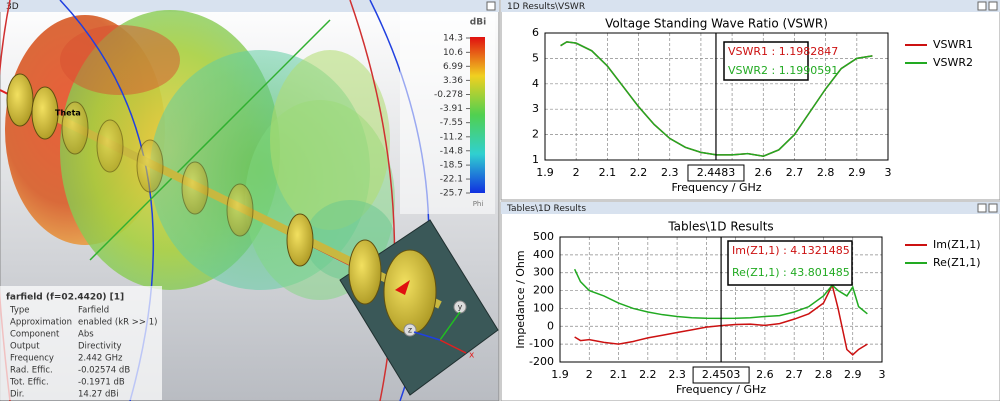  I want to click on info-key: Output, so click(25, 347).